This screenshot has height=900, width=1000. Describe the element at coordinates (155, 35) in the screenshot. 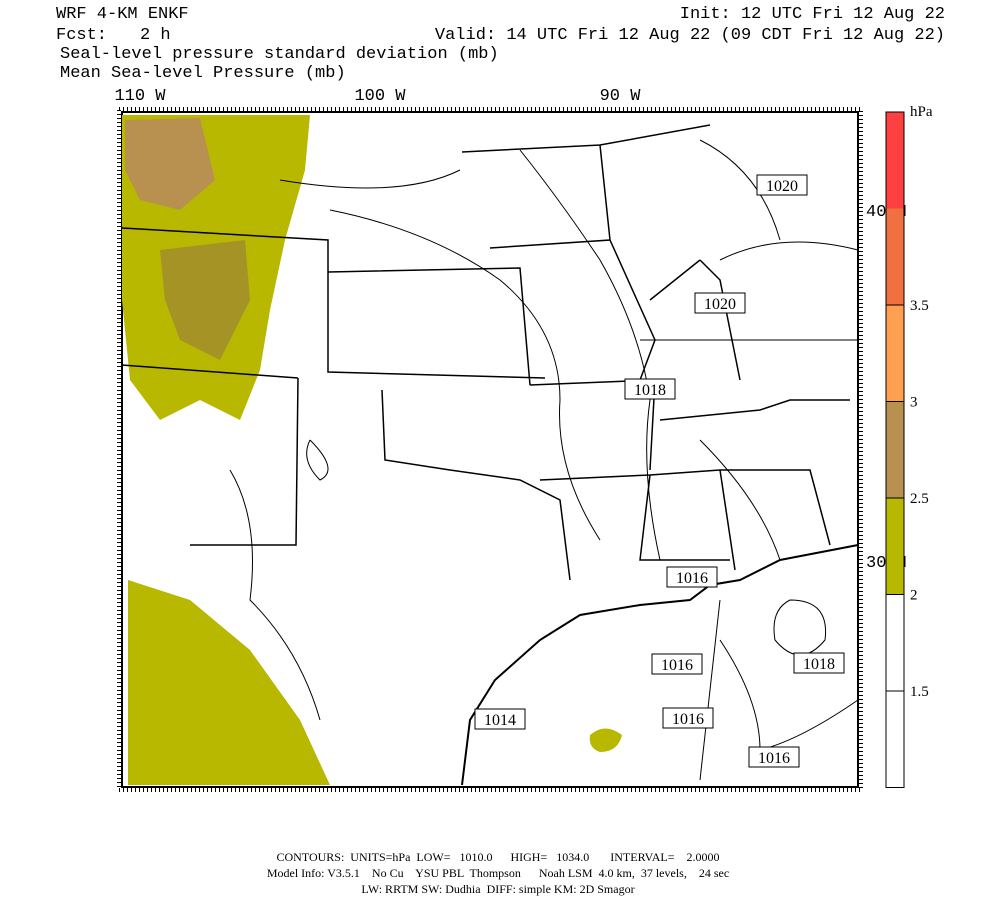

I see `forecast-value: 2 h` at that location.